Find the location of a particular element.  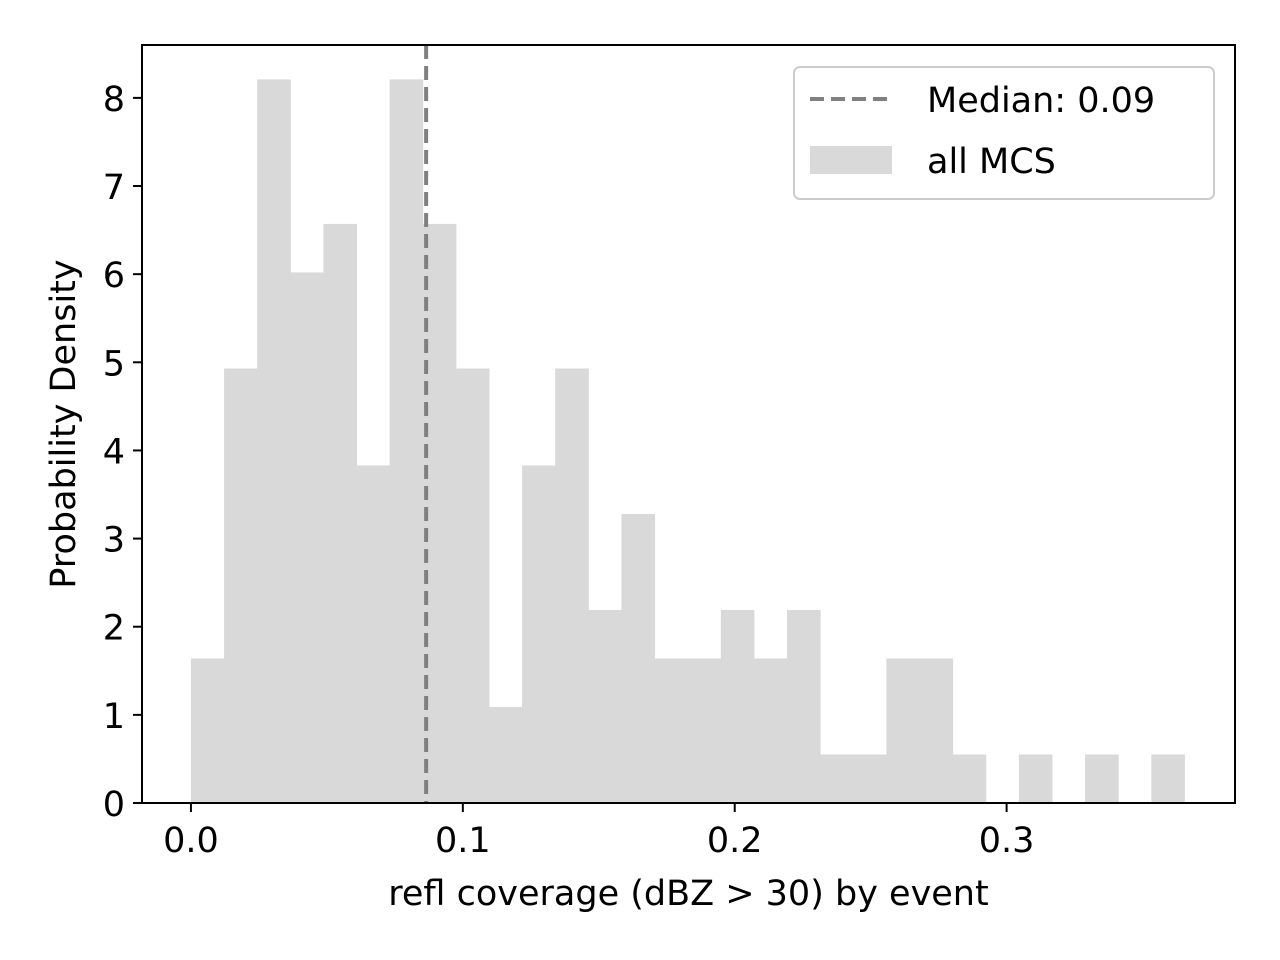

y-tick-label: 5 is located at coordinates (114, 364).